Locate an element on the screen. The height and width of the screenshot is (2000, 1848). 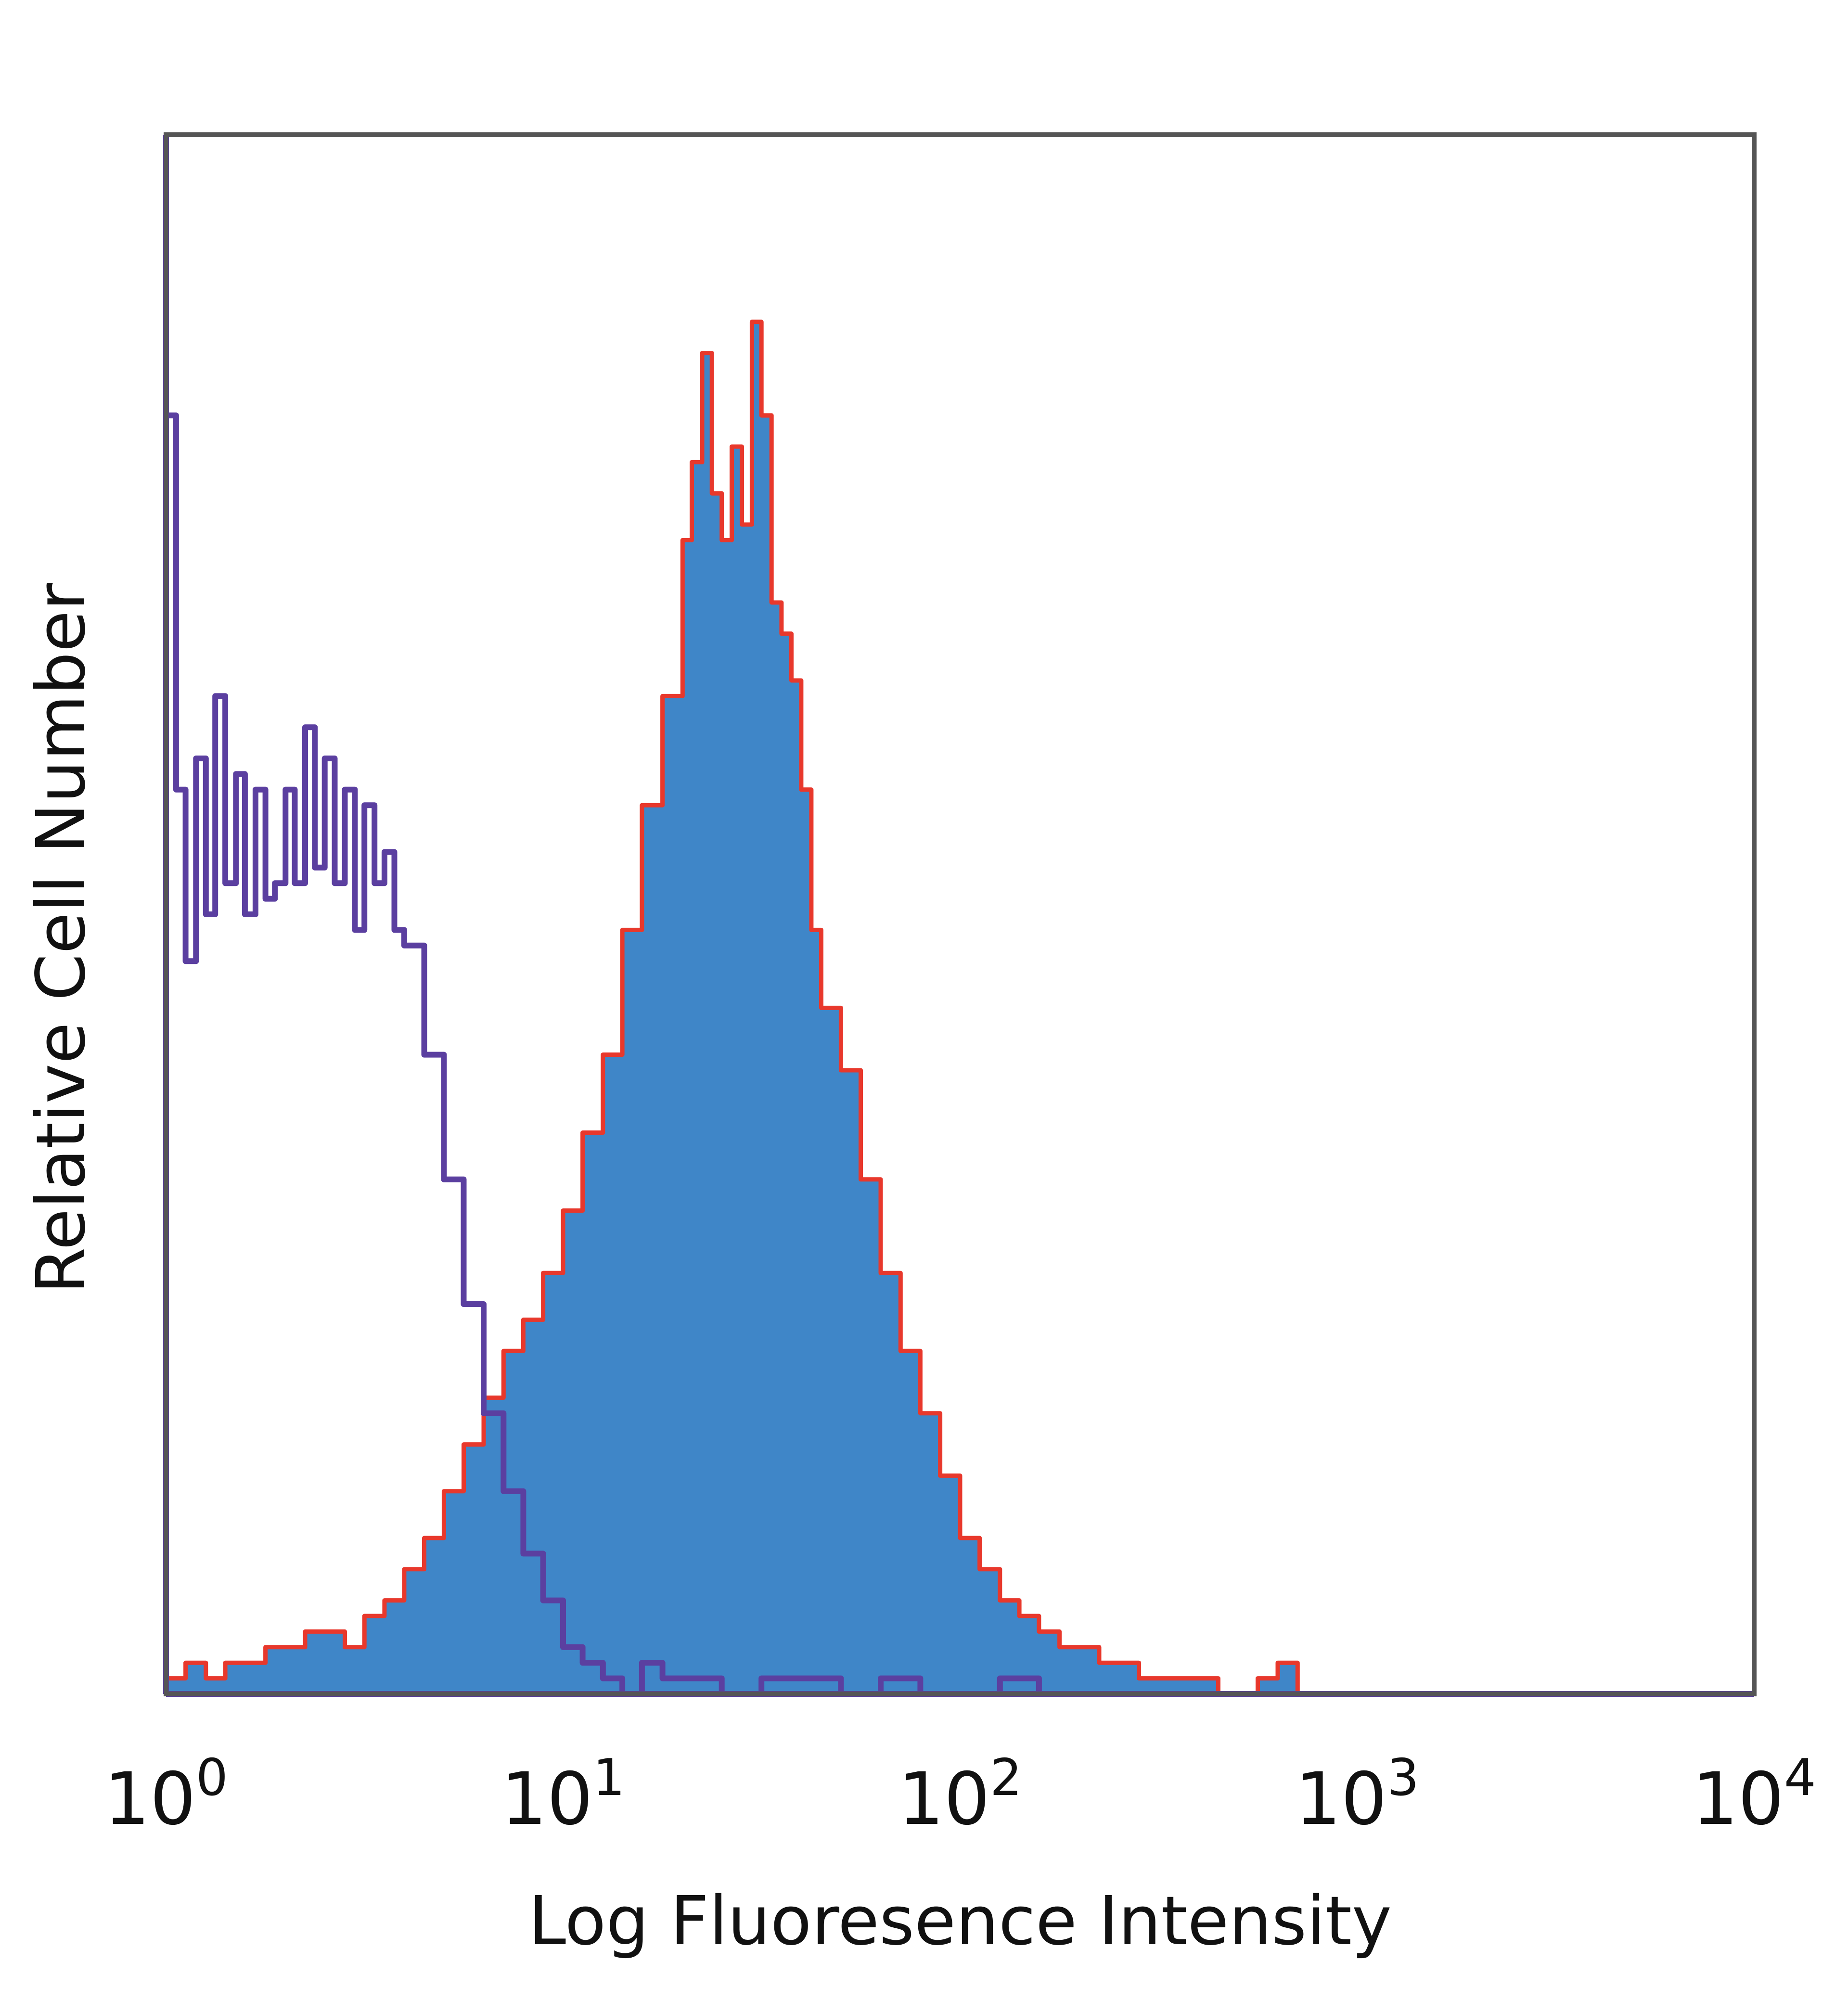
x-tick-label: 100 is located at coordinates (166, 1794).